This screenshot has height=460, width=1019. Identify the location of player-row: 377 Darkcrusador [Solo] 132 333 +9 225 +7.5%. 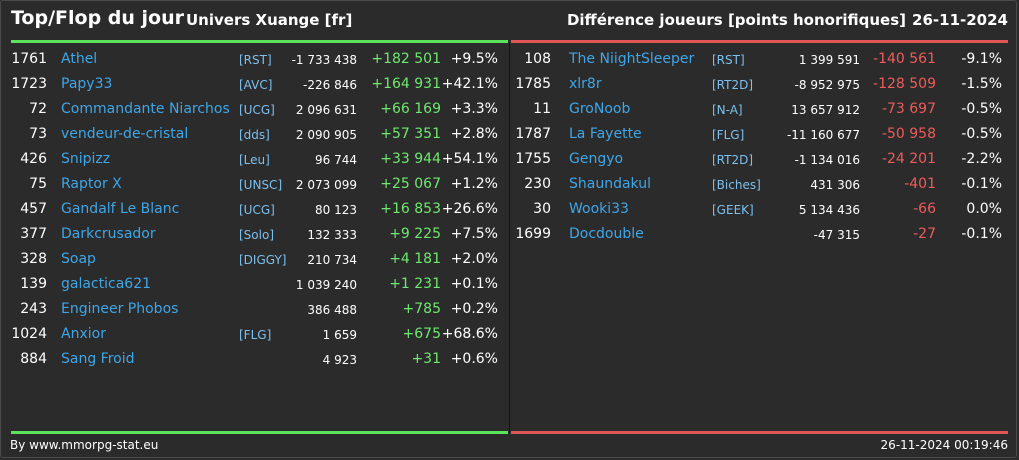
(259, 234).